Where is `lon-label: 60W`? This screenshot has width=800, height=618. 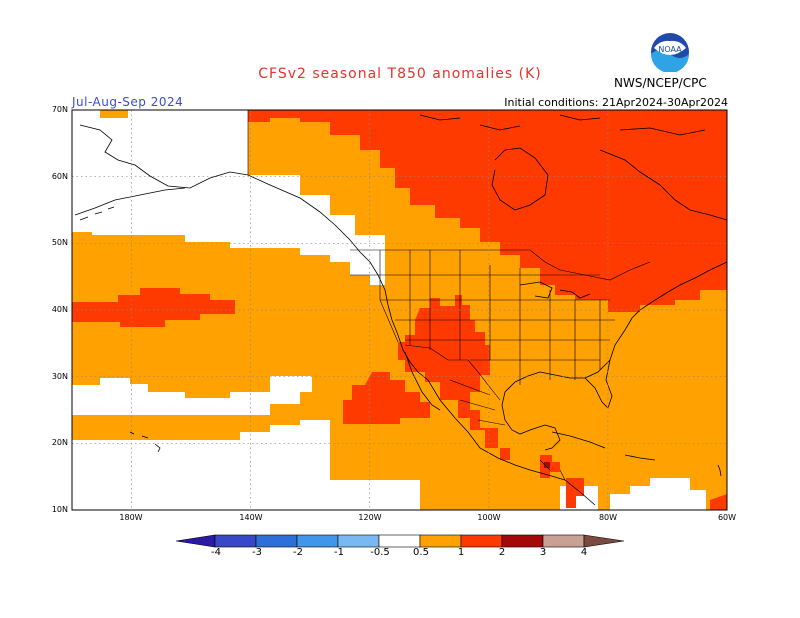 lon-label: 60W is located at coordinates (727, 517).